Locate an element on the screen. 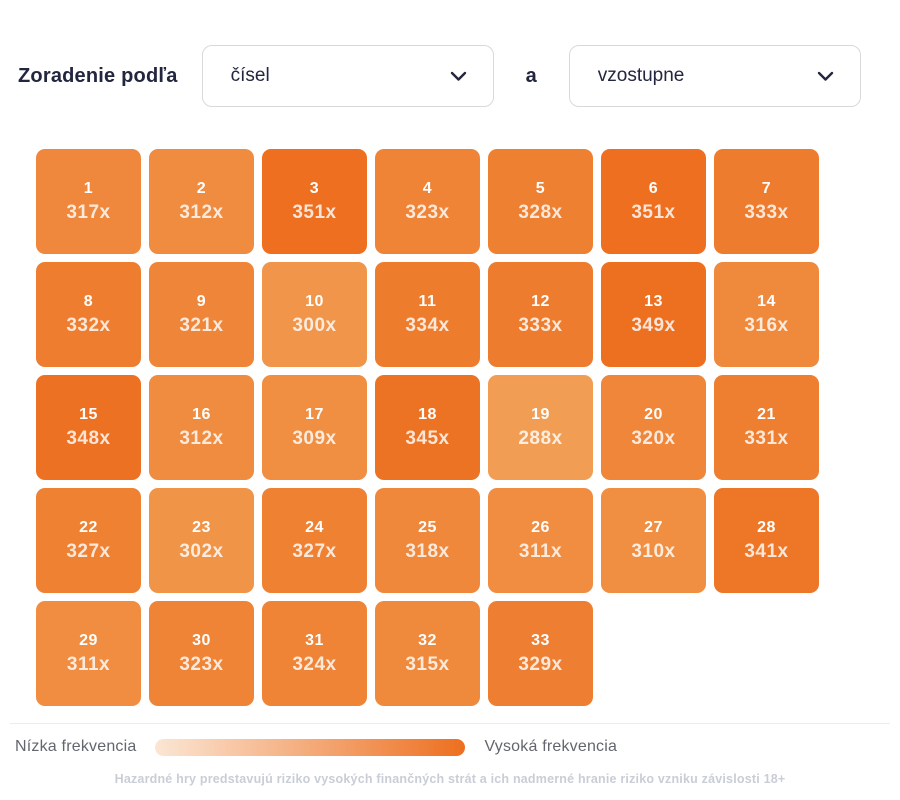 The height and width of the screenshot is (800, 900). number-tile: 17 309x is located at coordinates (314, 427).